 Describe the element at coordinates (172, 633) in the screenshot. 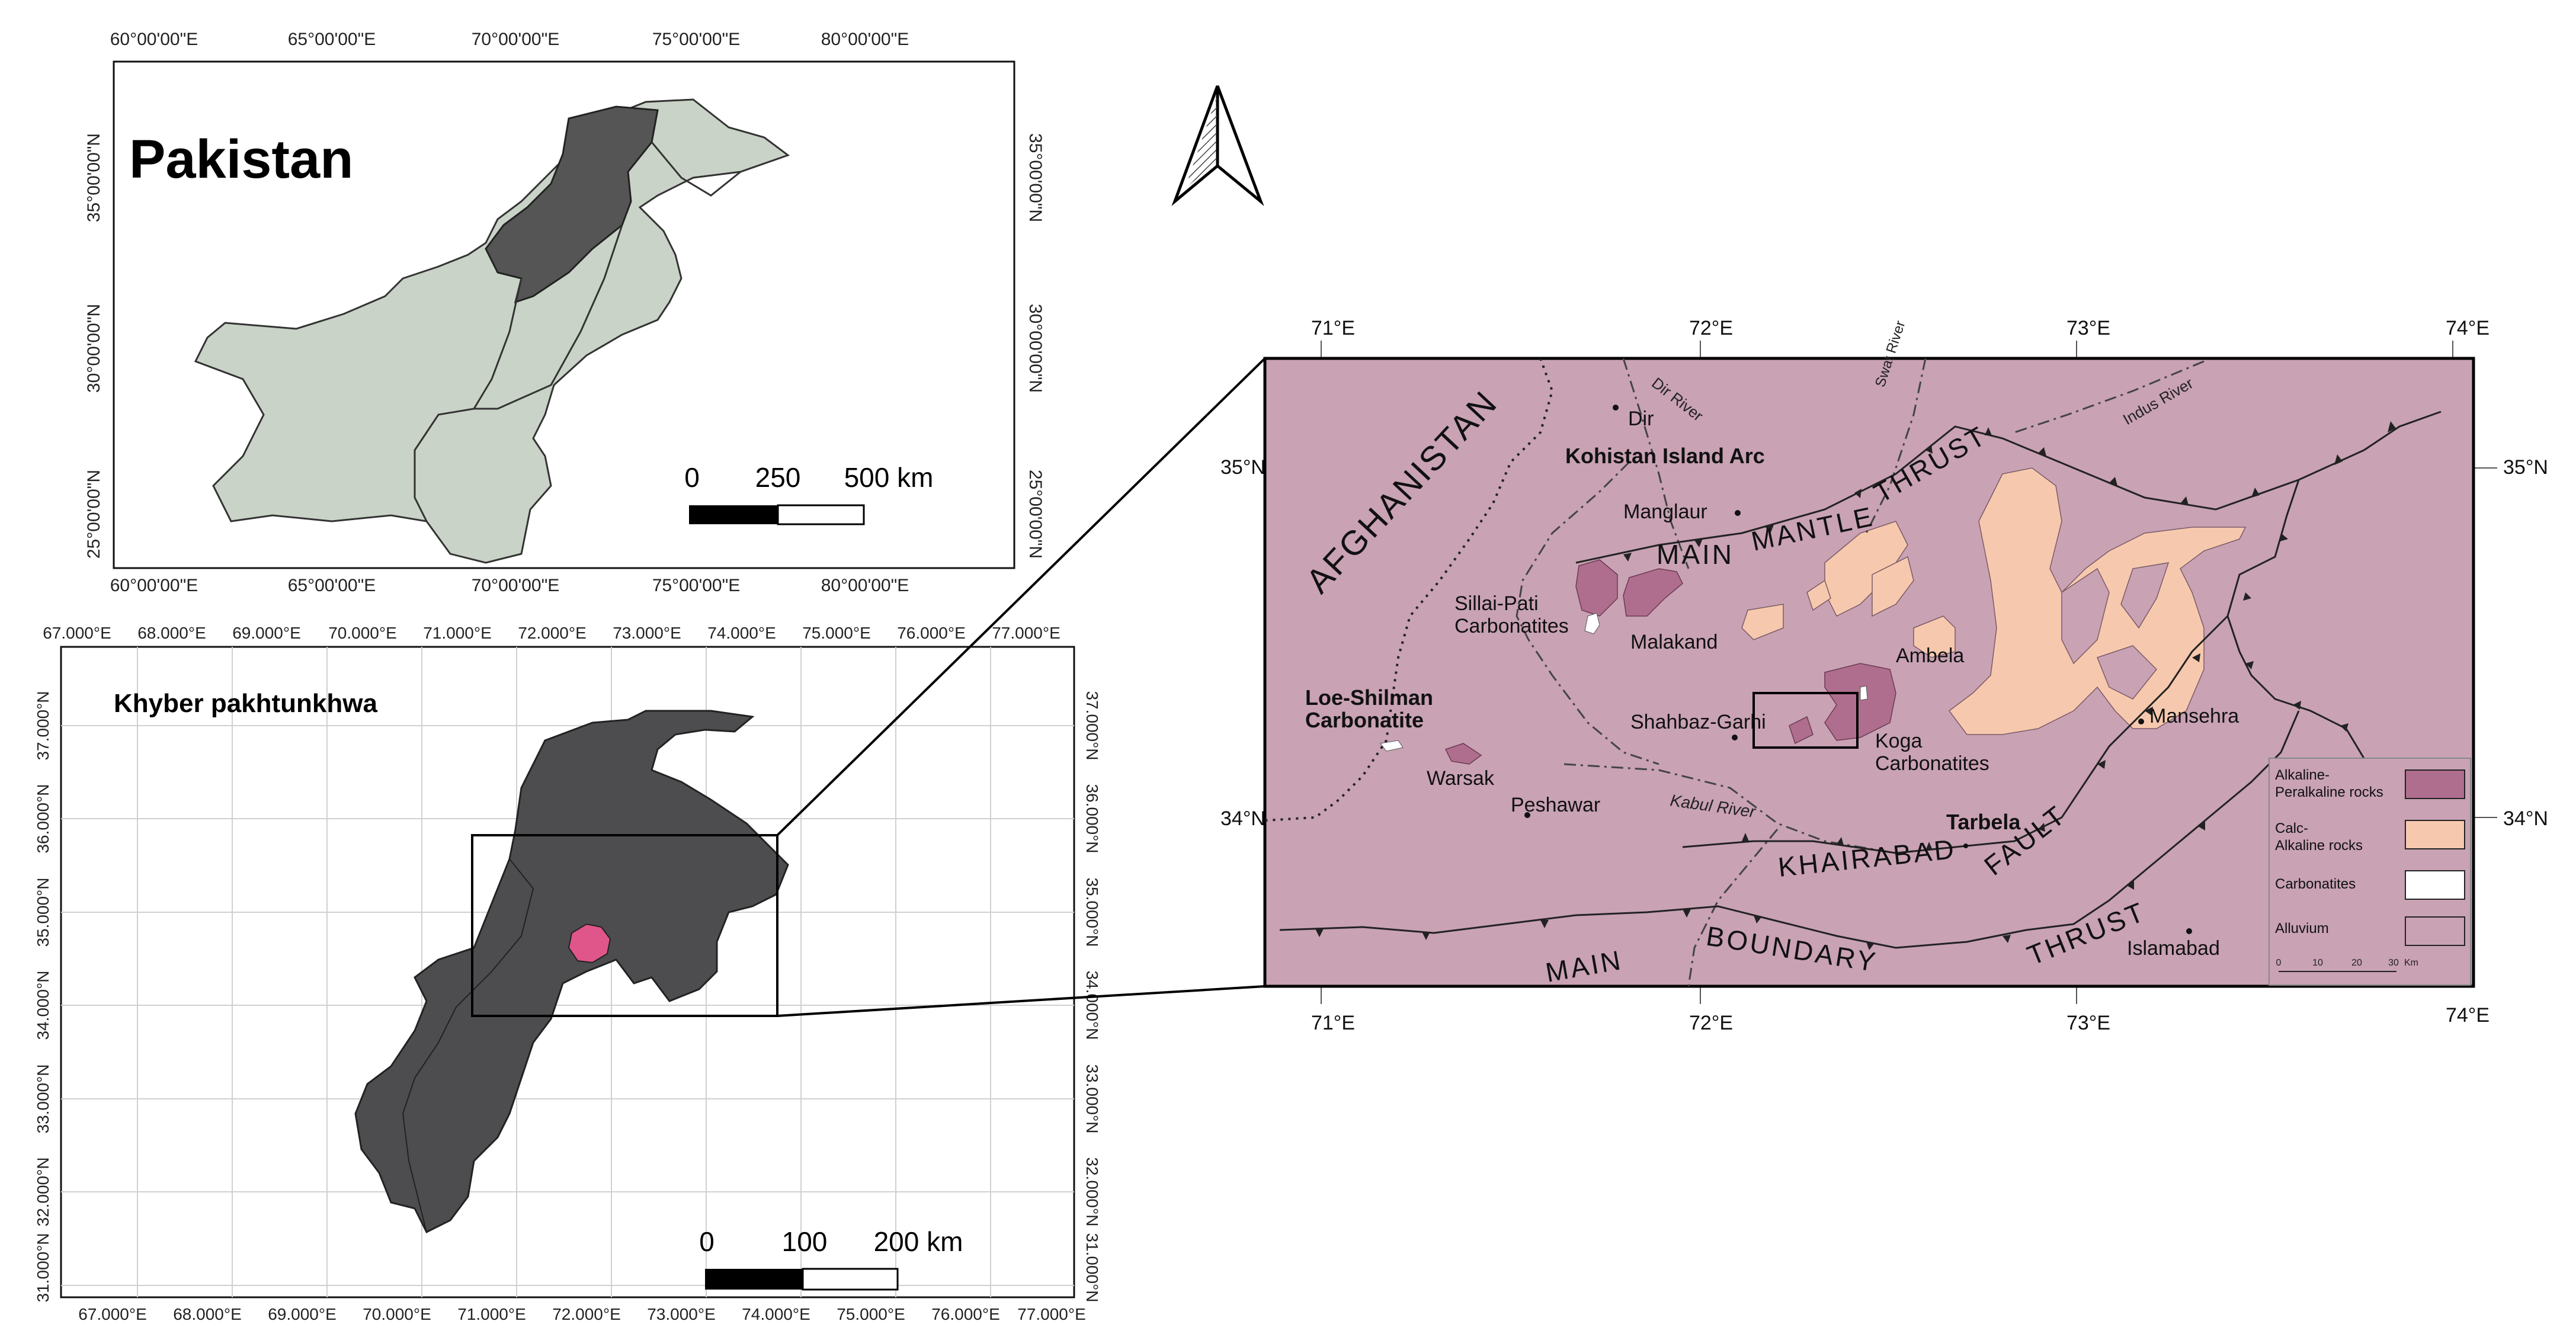

I see `kp-top-tick: 68.000°E` at that location.